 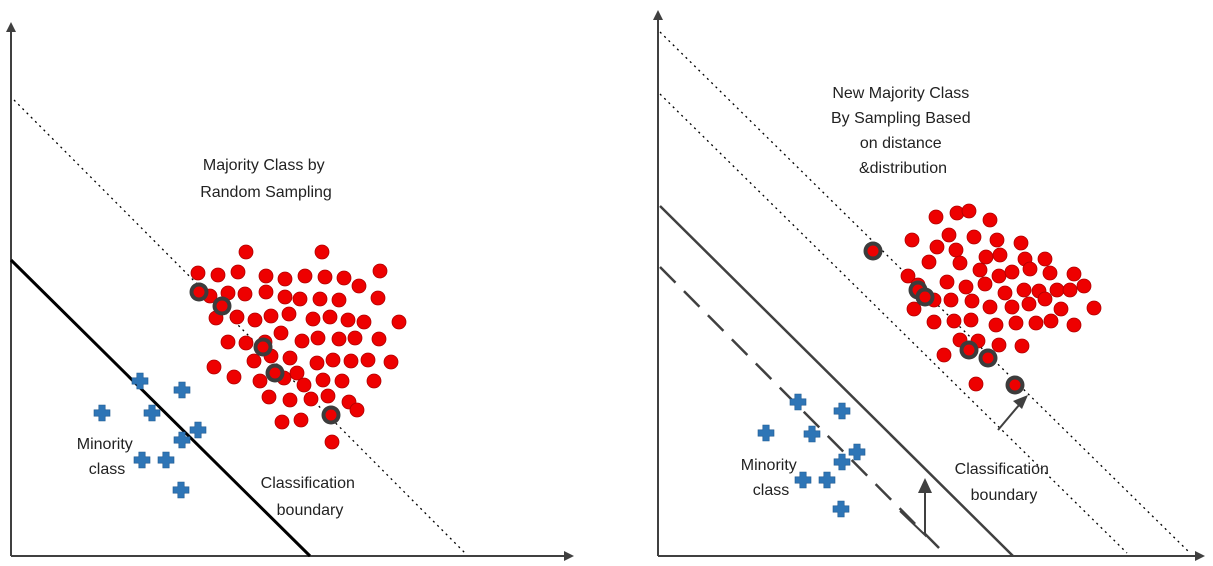 I want to click on left-majority-label-line-2: Random Sampling, so click(x=266, y=192).